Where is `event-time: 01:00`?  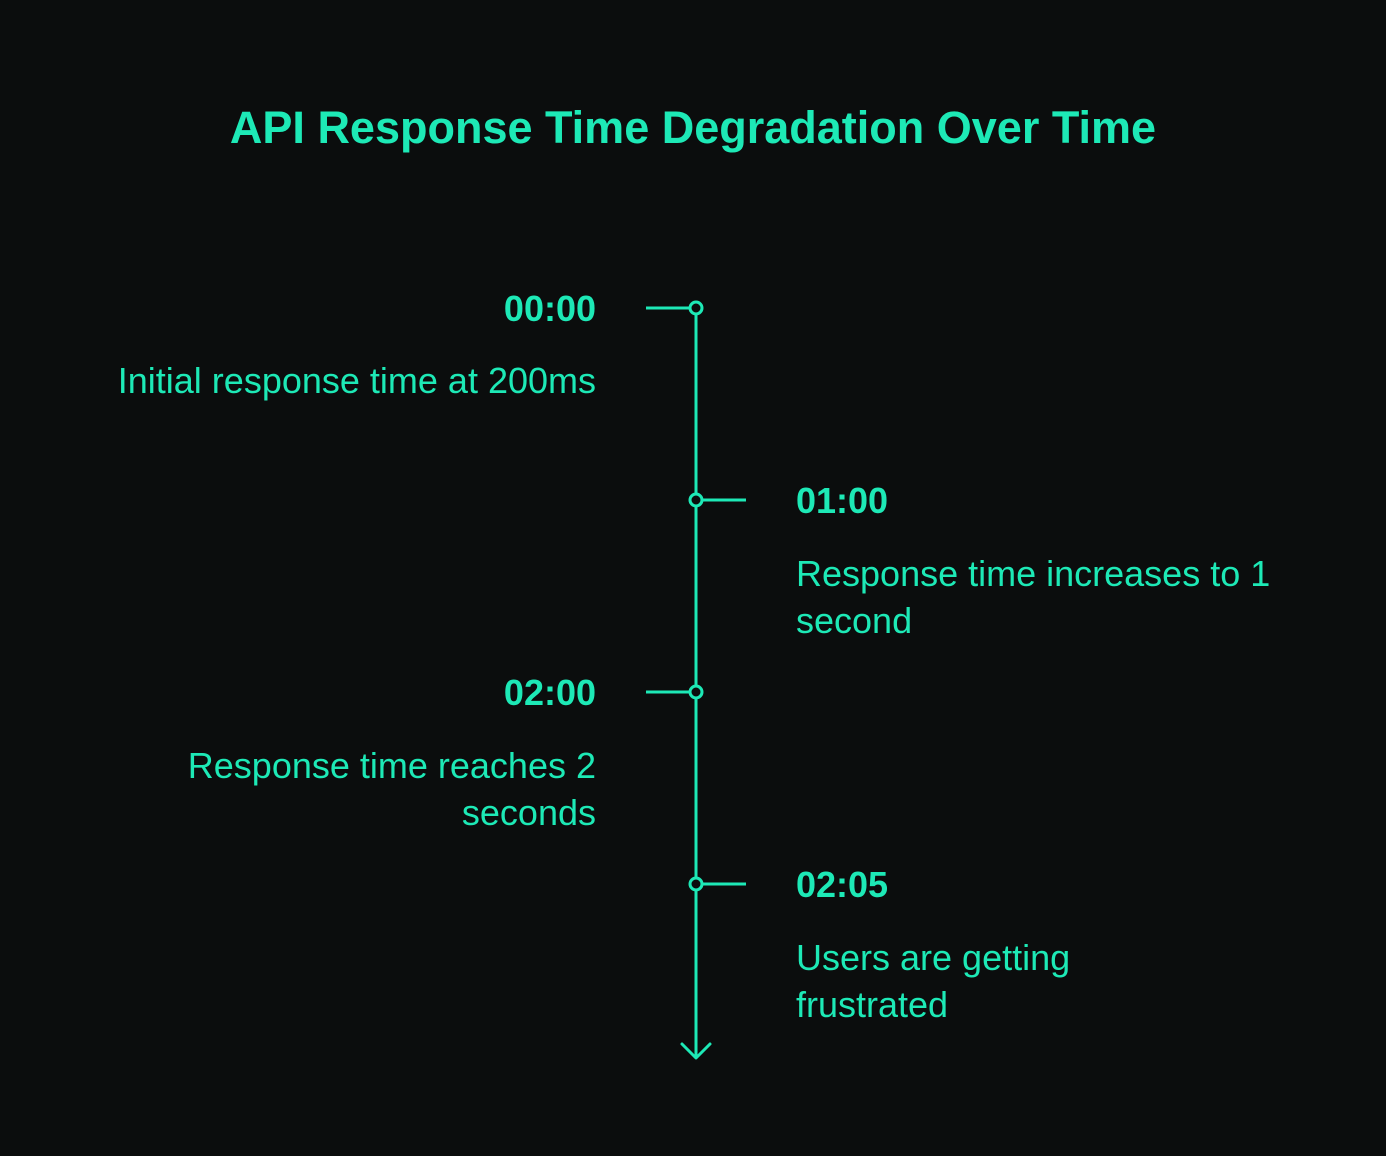 event-time: 01:00 is located at coordinates (842, 500).